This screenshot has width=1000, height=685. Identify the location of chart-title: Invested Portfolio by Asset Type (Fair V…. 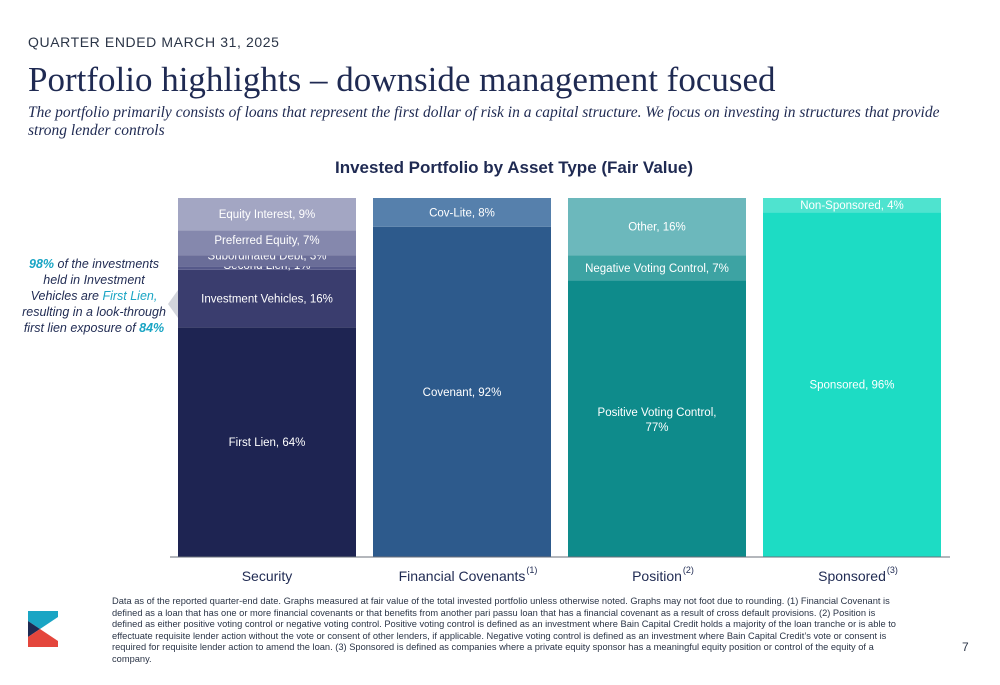
(514, 167).